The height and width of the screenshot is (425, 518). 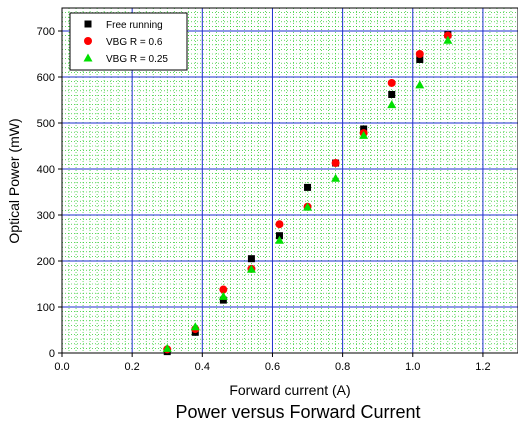 I want to click on y-tick-label: 600, so click(x=46, y=78).